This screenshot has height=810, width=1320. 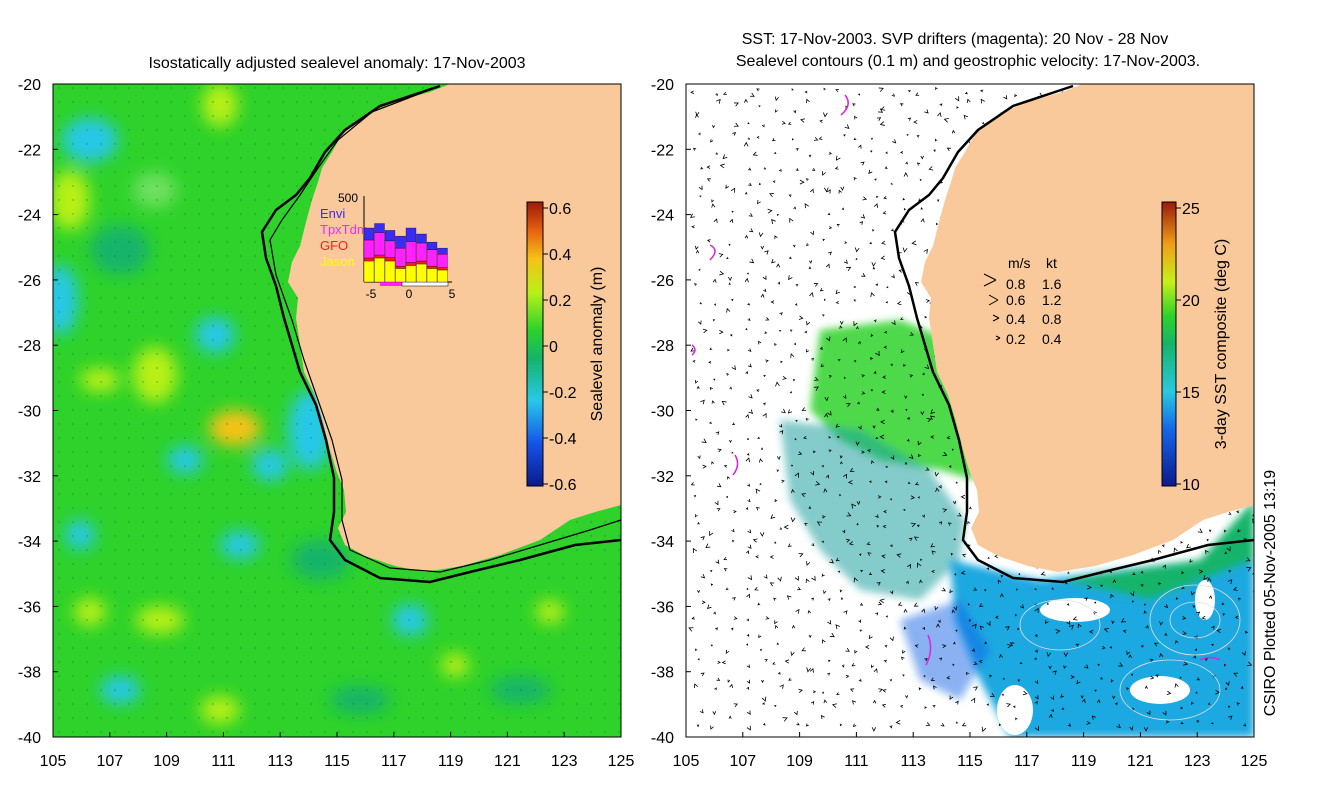 What do you see at coordinates (223, 761) in the screenshot?
I see `left-lon-tick-3: 111` at bounding box center [223, 761].